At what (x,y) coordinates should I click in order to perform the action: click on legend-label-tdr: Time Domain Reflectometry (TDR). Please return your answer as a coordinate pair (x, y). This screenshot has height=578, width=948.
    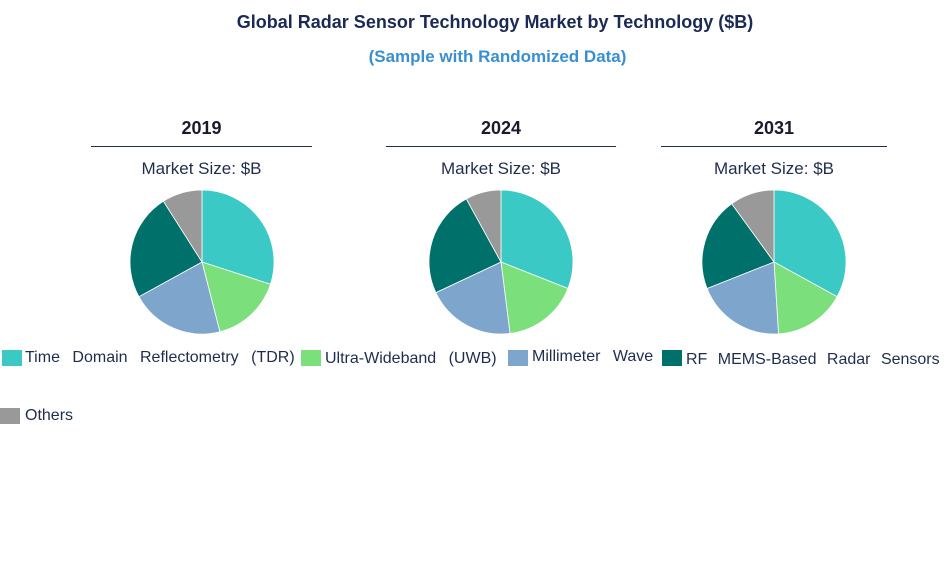
    Looking at the image, I should click on (160, 357).